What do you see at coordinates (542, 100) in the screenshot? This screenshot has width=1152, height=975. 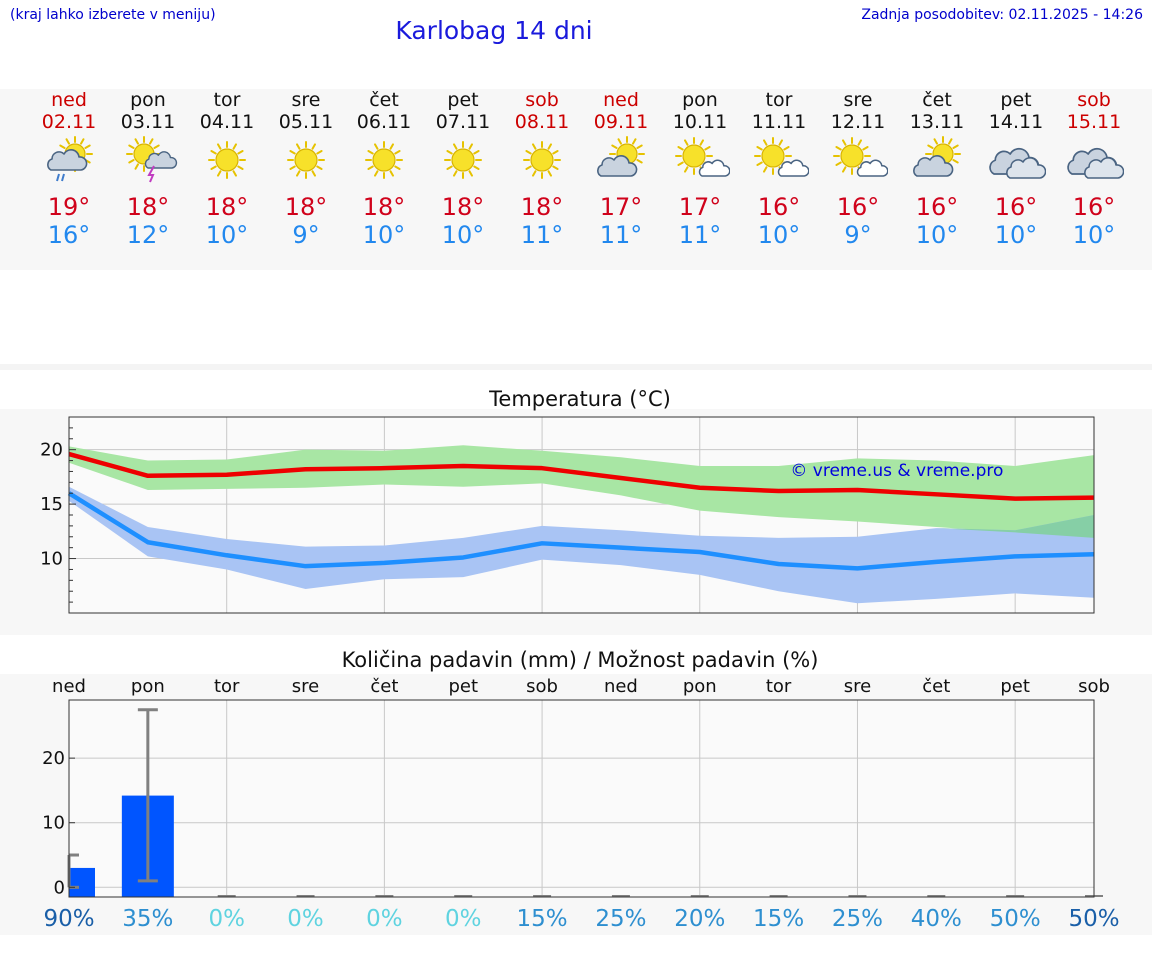 I see `day-name: sob` at bounding box center [542, 100].